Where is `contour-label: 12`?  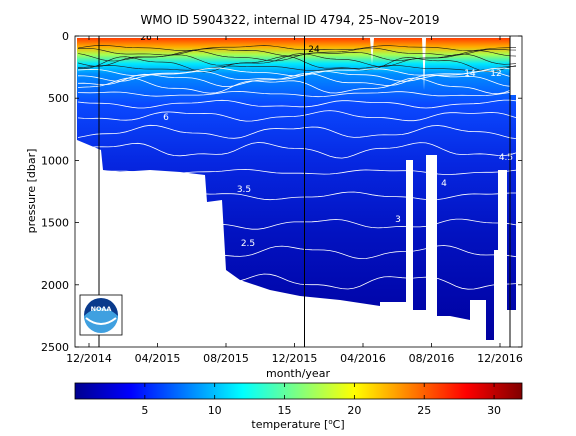 contour-label: 12 is located at coordinates (495, 74).